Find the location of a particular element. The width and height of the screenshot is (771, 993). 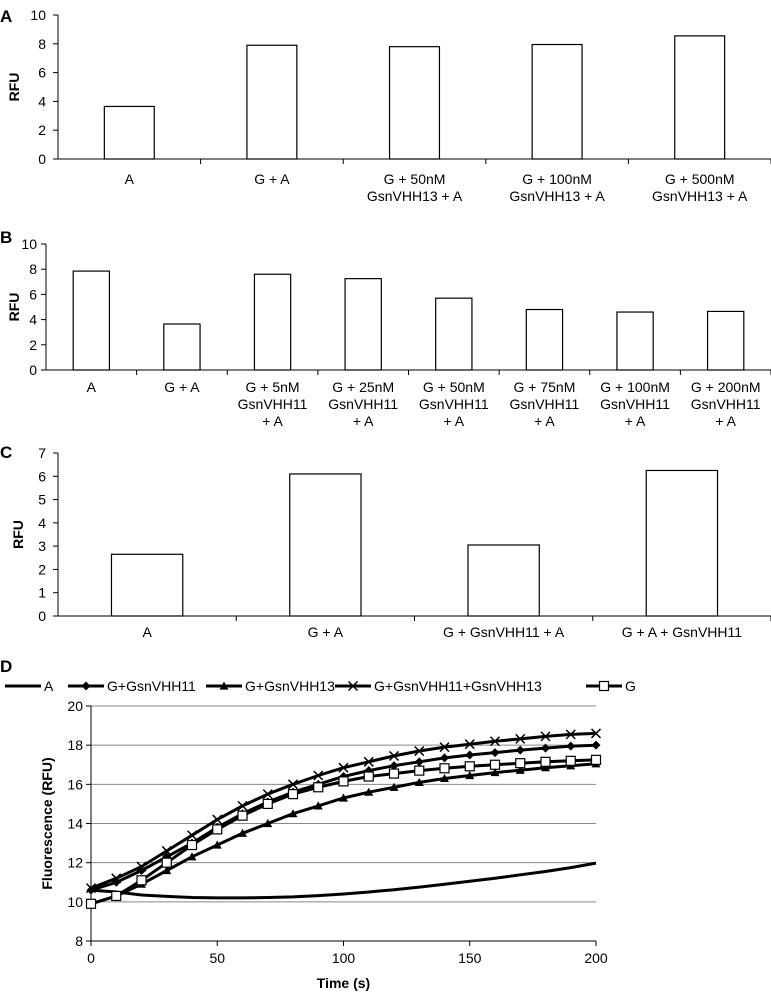

panel-d-x-tick-label: 150 is located at coordinates (470, 958).